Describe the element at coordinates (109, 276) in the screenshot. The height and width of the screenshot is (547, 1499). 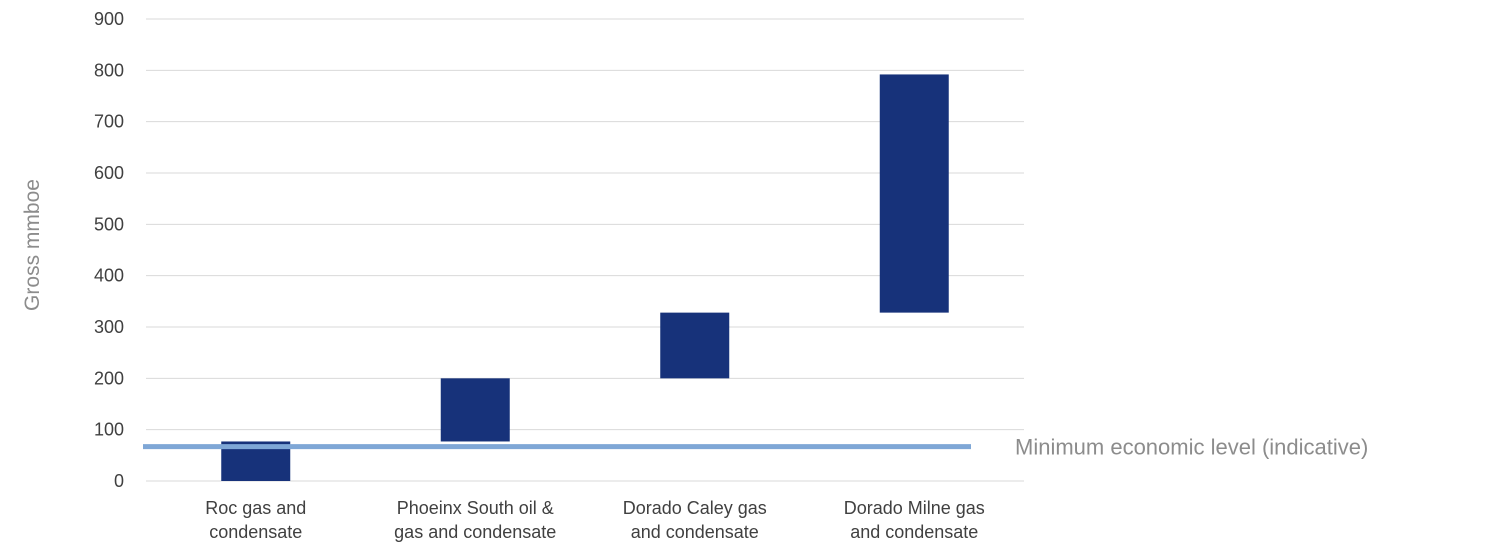
I see `y-tick-label: 400` at that location.